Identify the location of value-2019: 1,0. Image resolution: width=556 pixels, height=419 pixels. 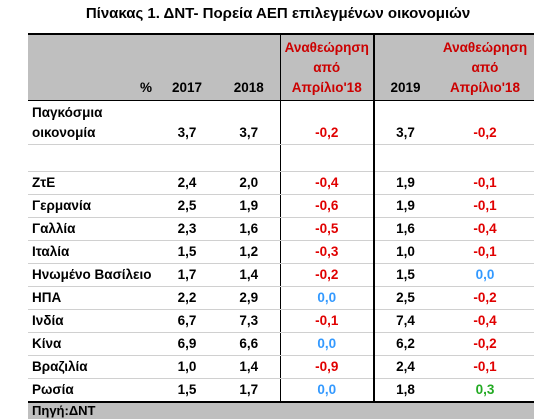
(405, 252).